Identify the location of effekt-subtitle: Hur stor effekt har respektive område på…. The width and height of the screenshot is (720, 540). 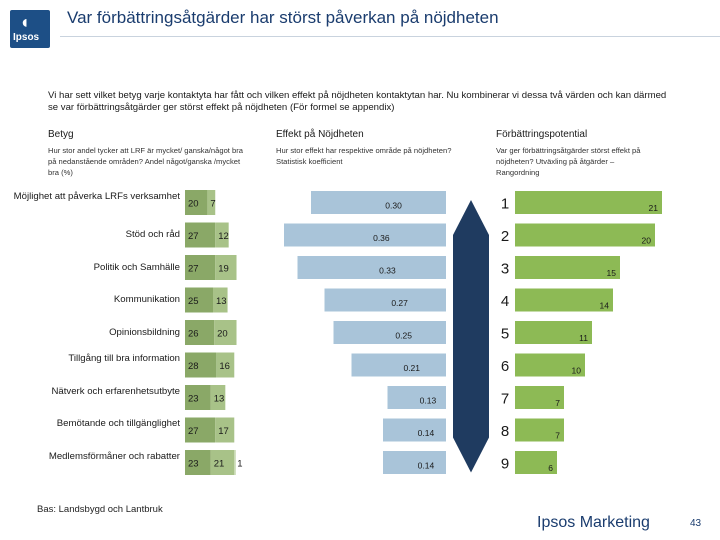
(364, 156).